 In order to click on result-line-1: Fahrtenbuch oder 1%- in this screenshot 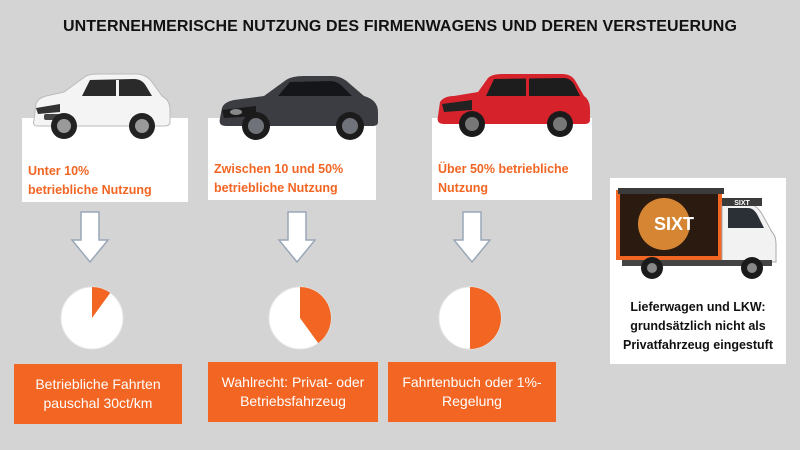, I will do `click(472, 382)`.